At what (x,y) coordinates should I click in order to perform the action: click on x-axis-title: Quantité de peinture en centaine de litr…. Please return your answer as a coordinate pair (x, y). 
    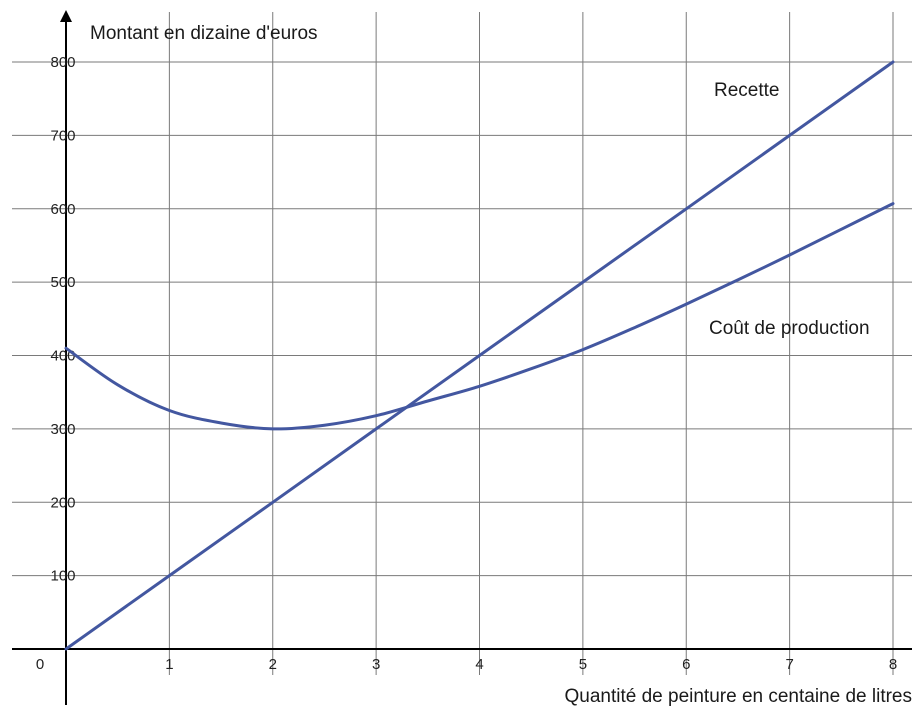
    Looking at the image, I should click on (738, 696).